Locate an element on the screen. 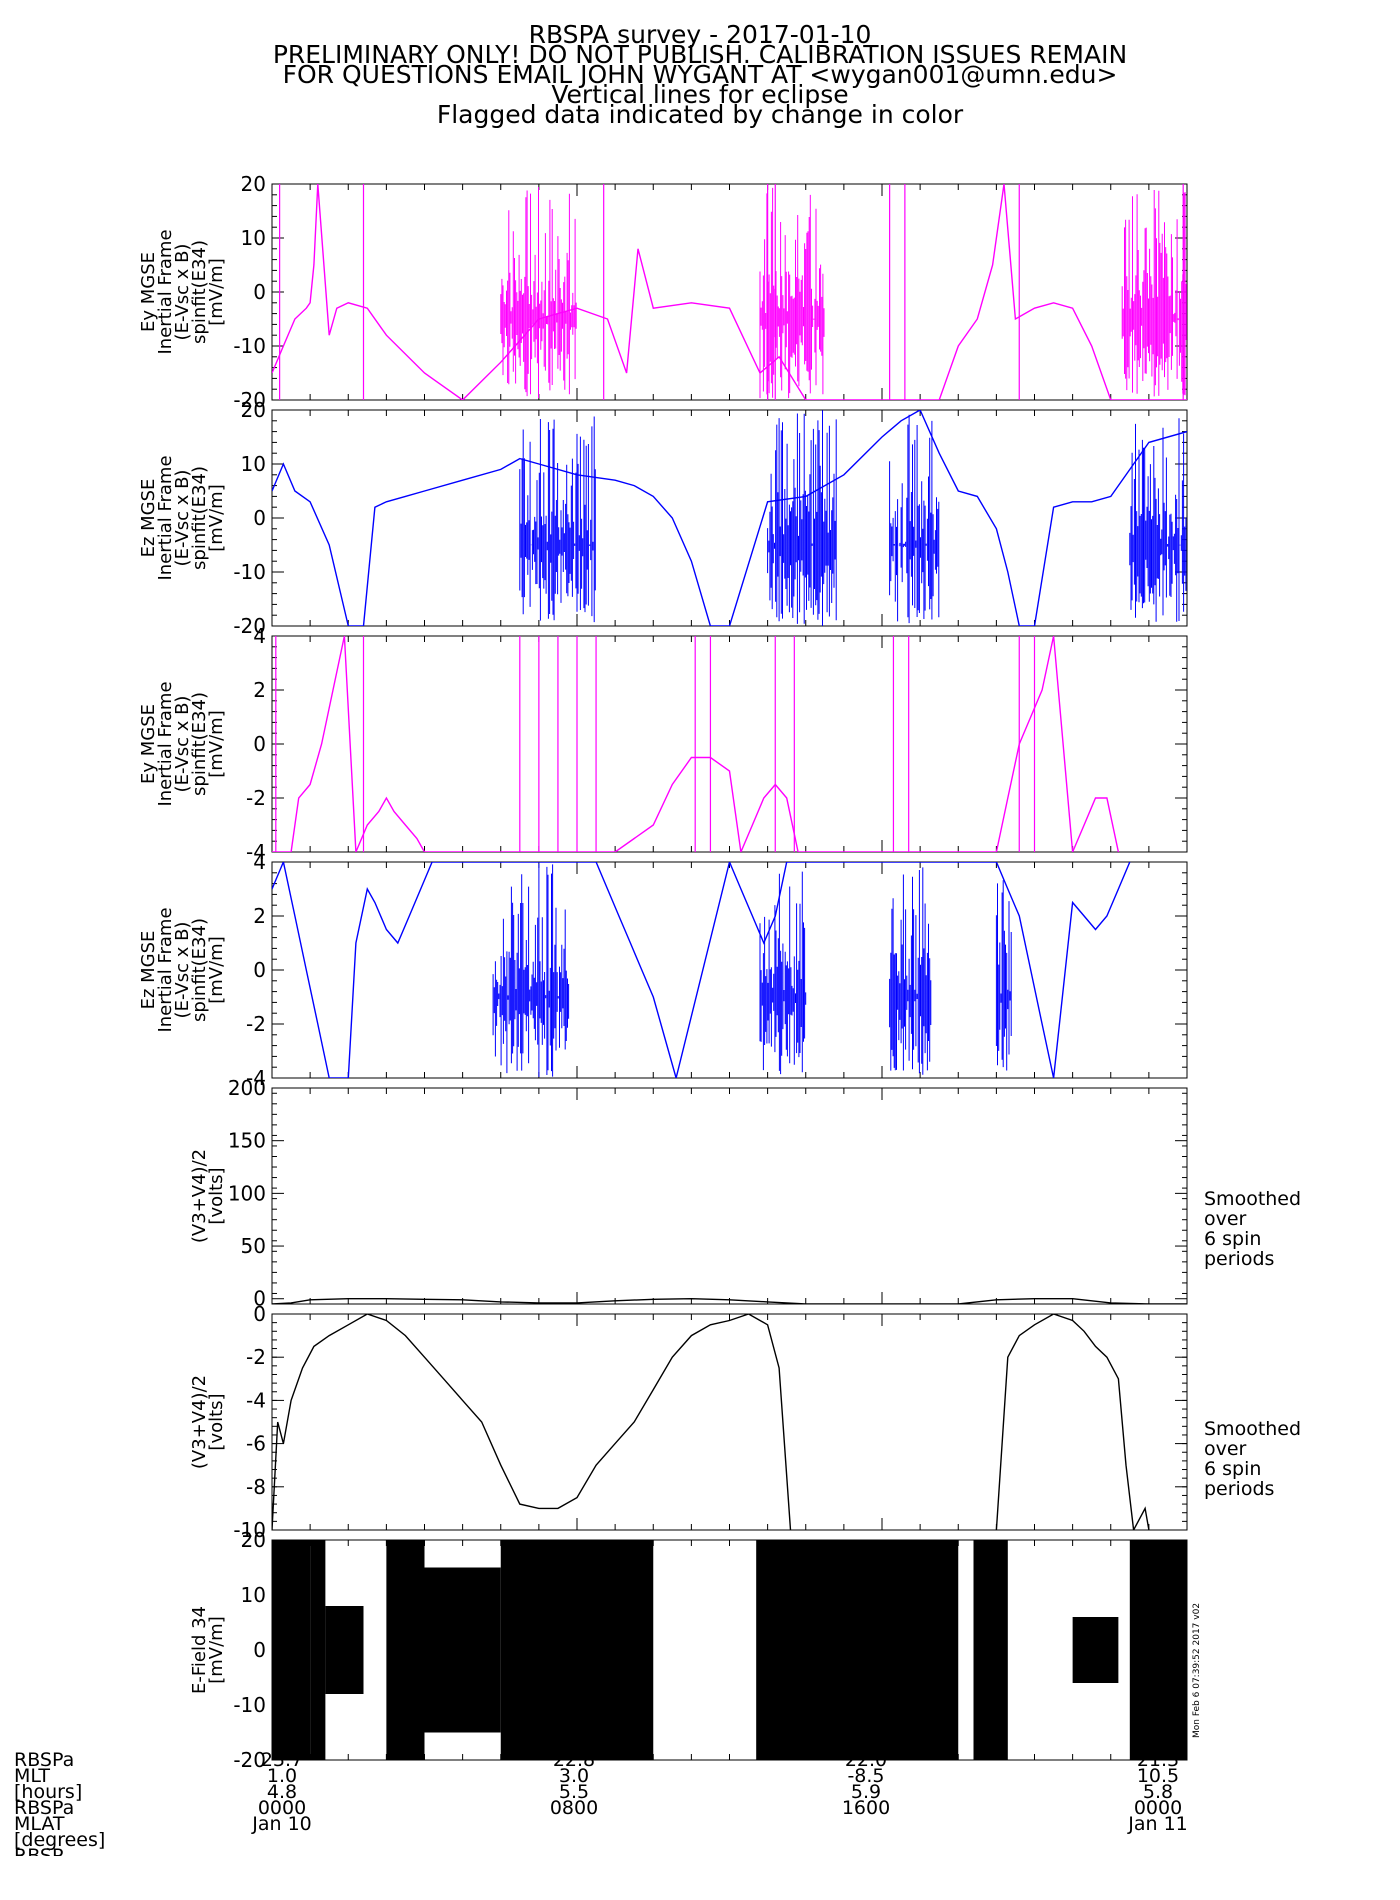 This screenshot has height=1900, width=1400. footer-value: 5.9 is located at coordinates (866, 1792).